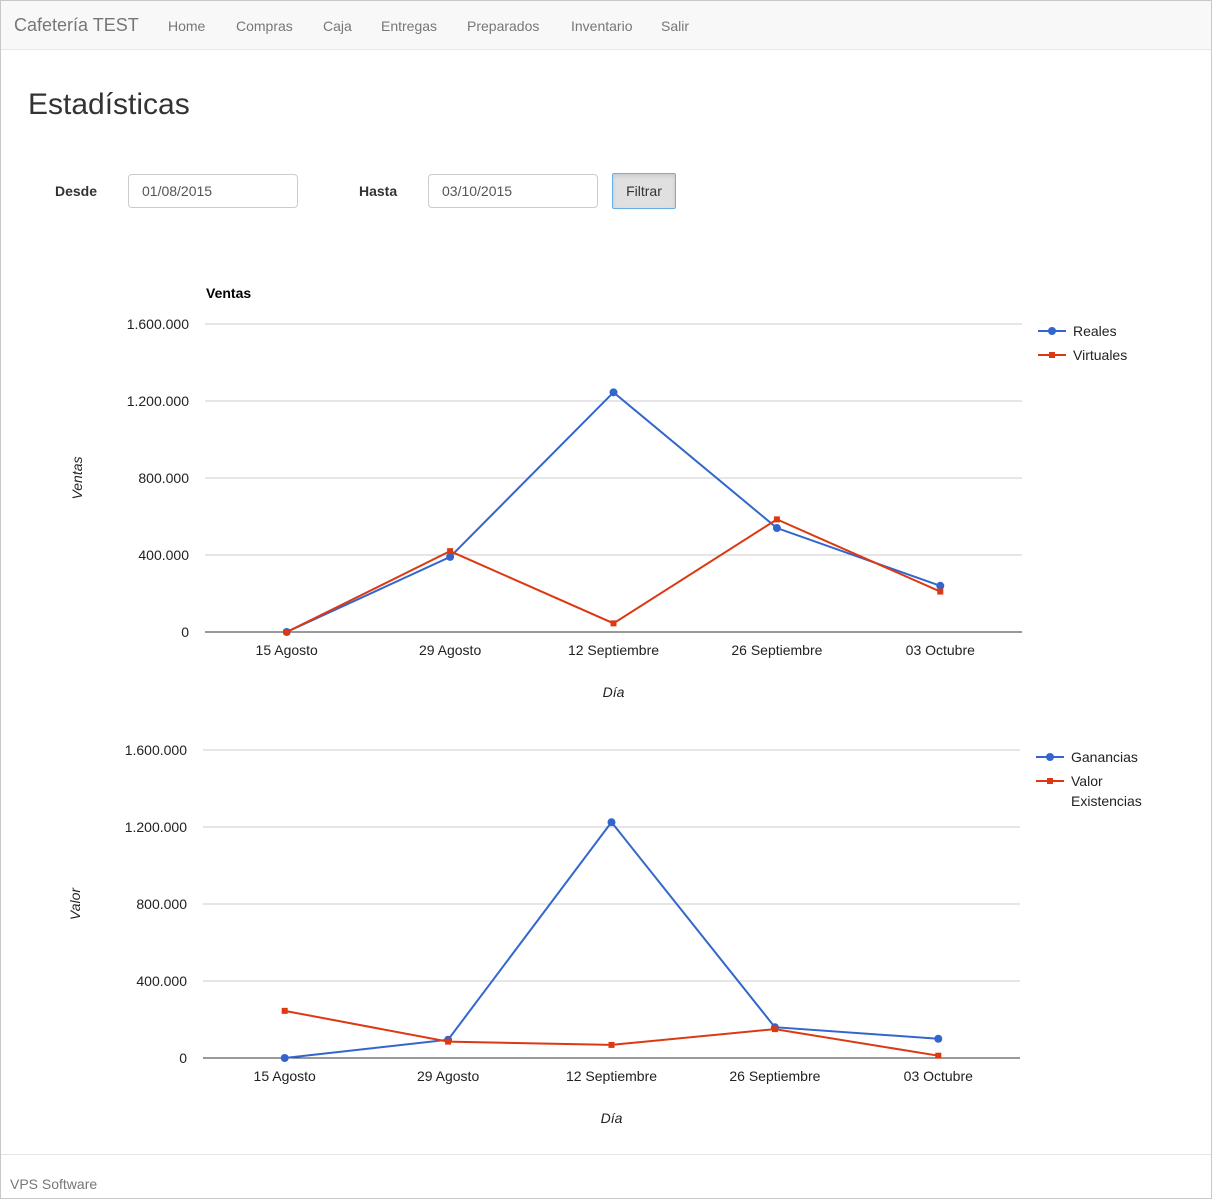 The height and width of the screenshot is (1199, 1212). What do you see at coordinates (264, 26) in the screenshot?
I see `nav-item-compras: Compras` at bounding box center [264, 26].